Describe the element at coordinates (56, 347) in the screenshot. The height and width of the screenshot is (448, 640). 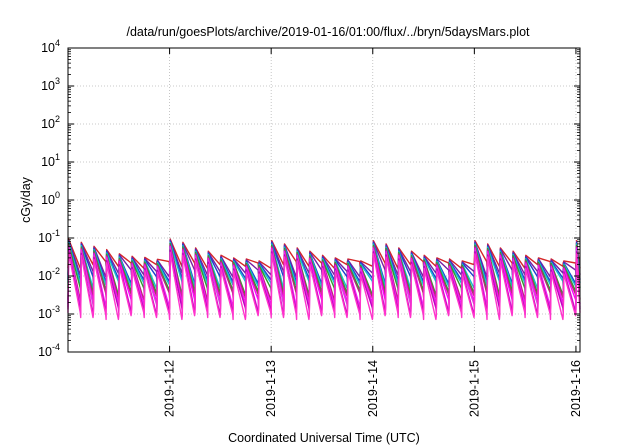
I see `y-tick-exponent: -4` at that location.